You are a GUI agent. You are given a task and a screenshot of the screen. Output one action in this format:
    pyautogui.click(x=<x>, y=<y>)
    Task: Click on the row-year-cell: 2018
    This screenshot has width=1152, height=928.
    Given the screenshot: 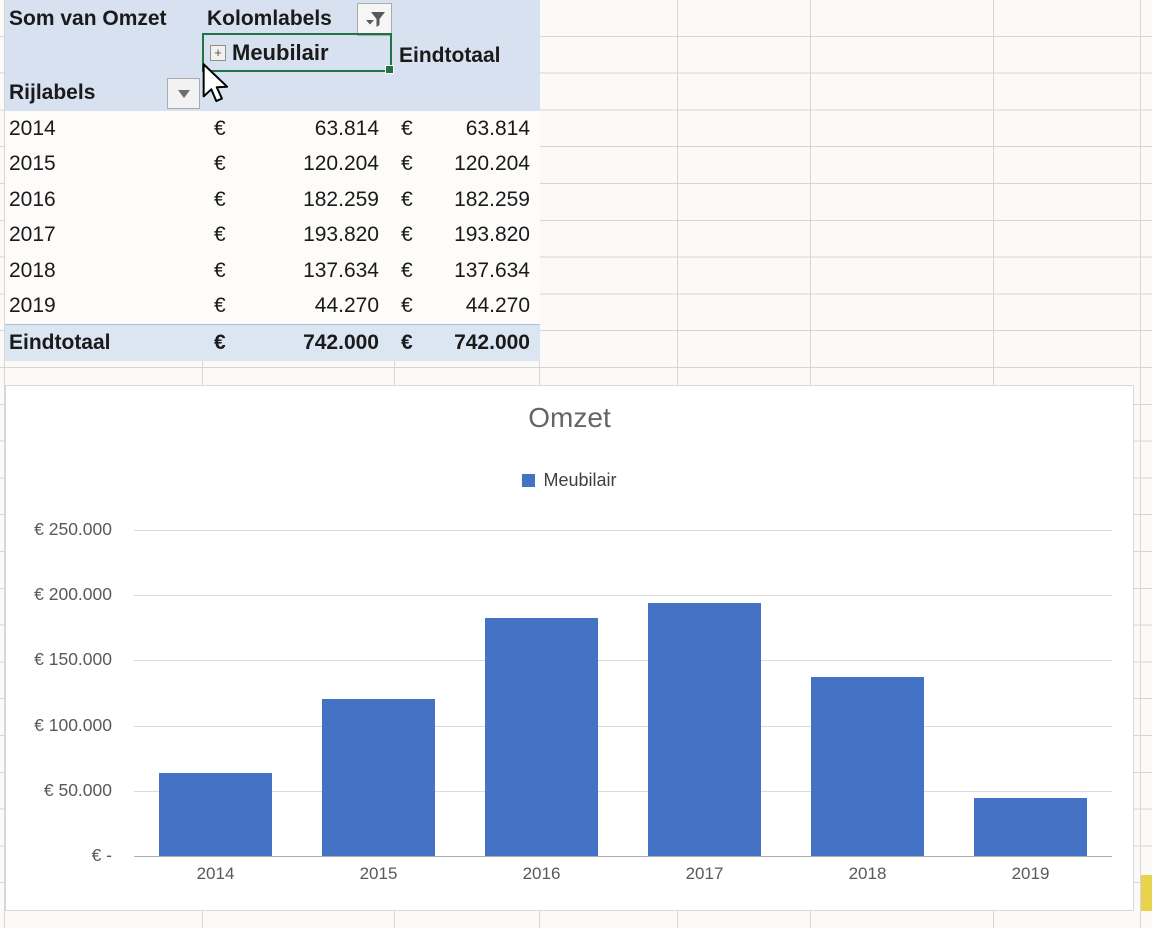 What is the action you would take?
    pyautogui.click(x=32, y=270)
    